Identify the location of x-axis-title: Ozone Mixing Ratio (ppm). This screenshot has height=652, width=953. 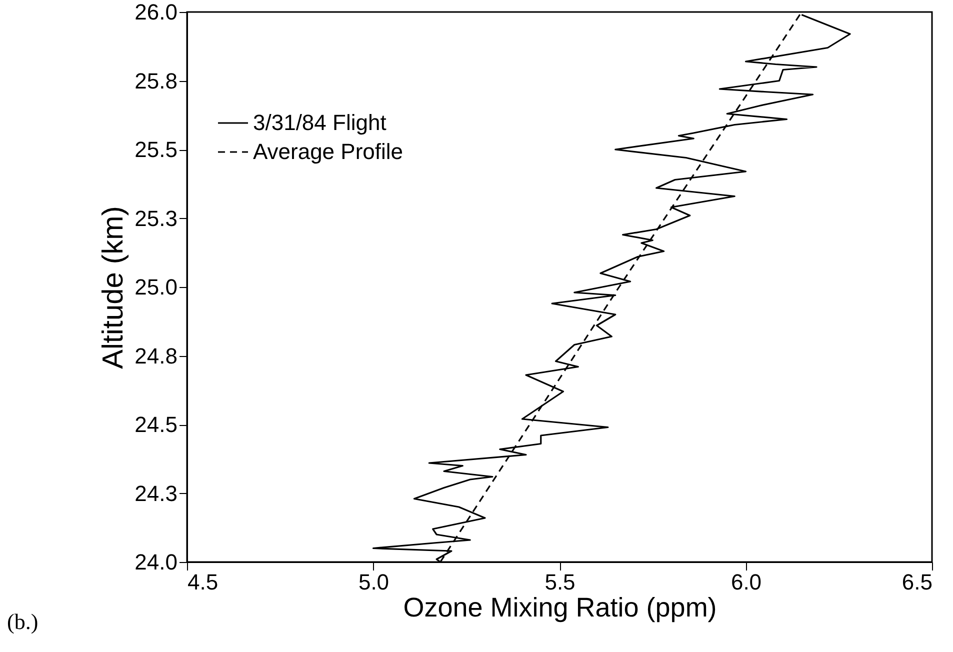
(560, 607).